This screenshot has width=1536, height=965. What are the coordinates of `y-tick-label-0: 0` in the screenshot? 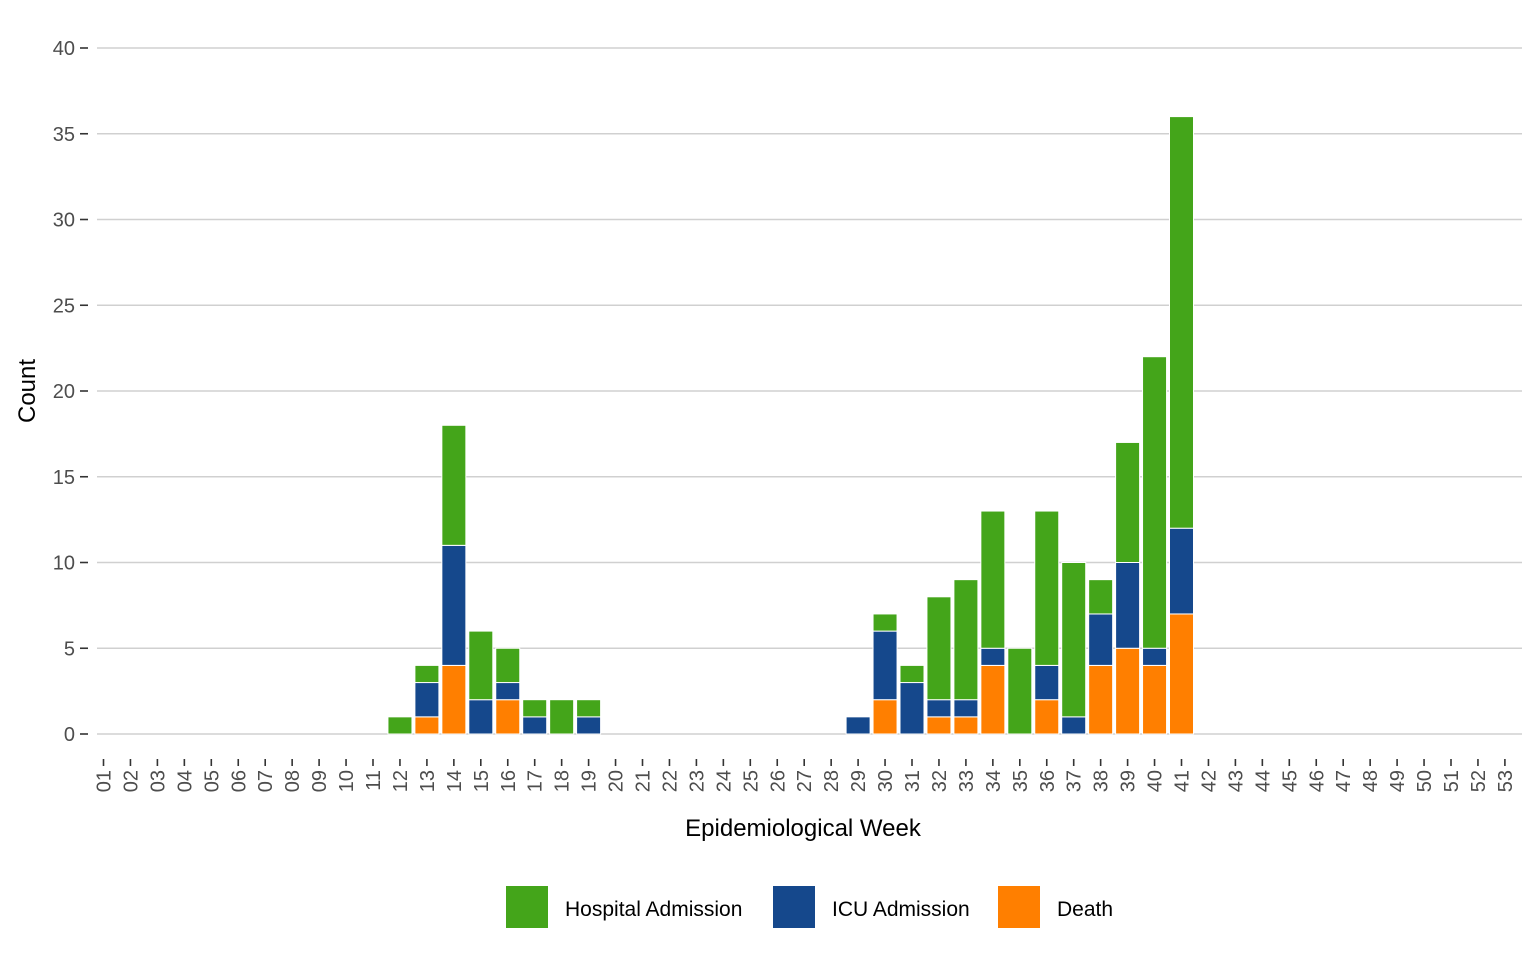 It's located at (69, 735).